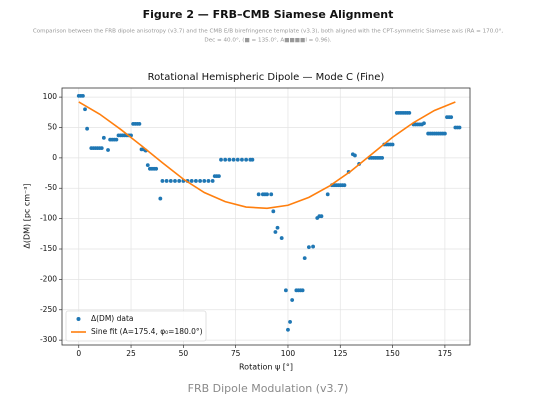 This screenshot has width=536, height=405. I want to click on y-tick-label: -50, so click(51, 187).